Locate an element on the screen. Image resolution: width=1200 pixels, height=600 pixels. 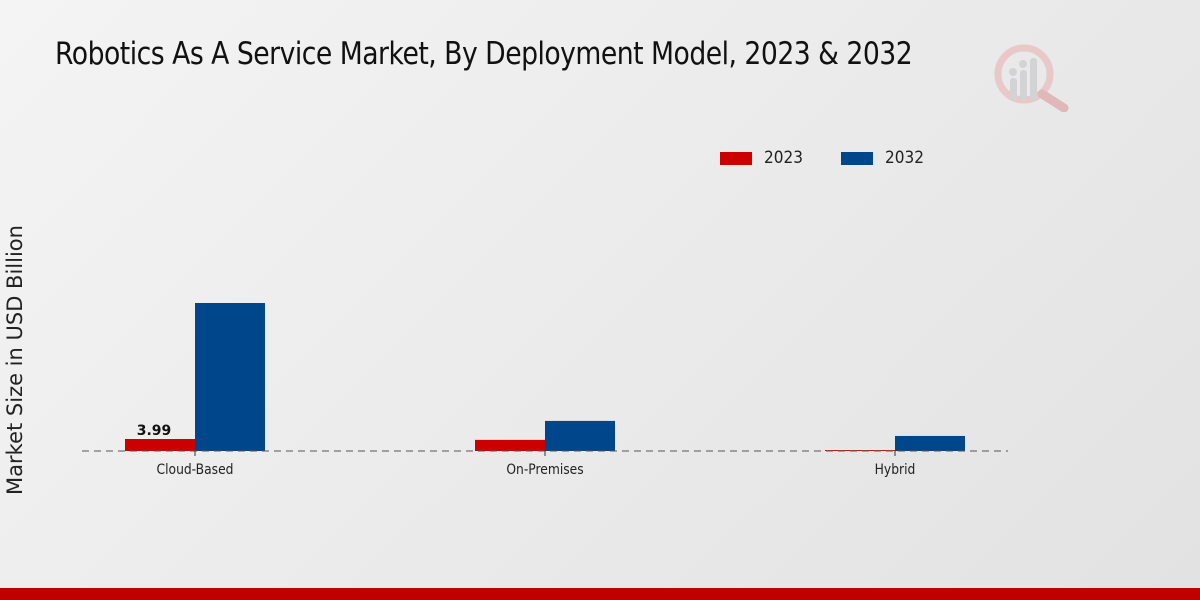
legend-item-2032: 2032 is located at coordinates (884, 158).